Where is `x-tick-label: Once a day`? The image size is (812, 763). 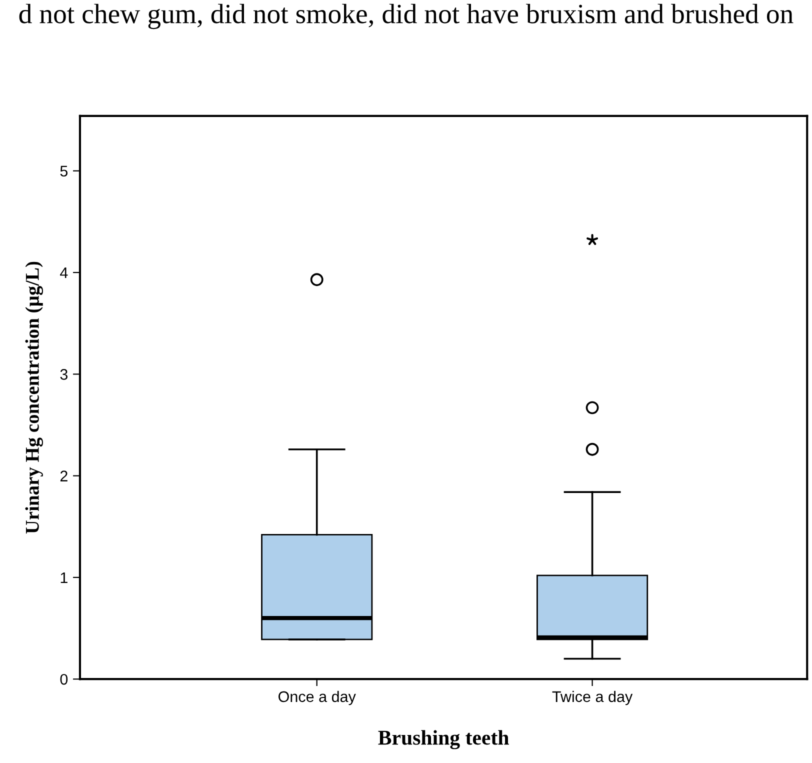 x-tick-label: Once a day is located at coordinates (317, 698).